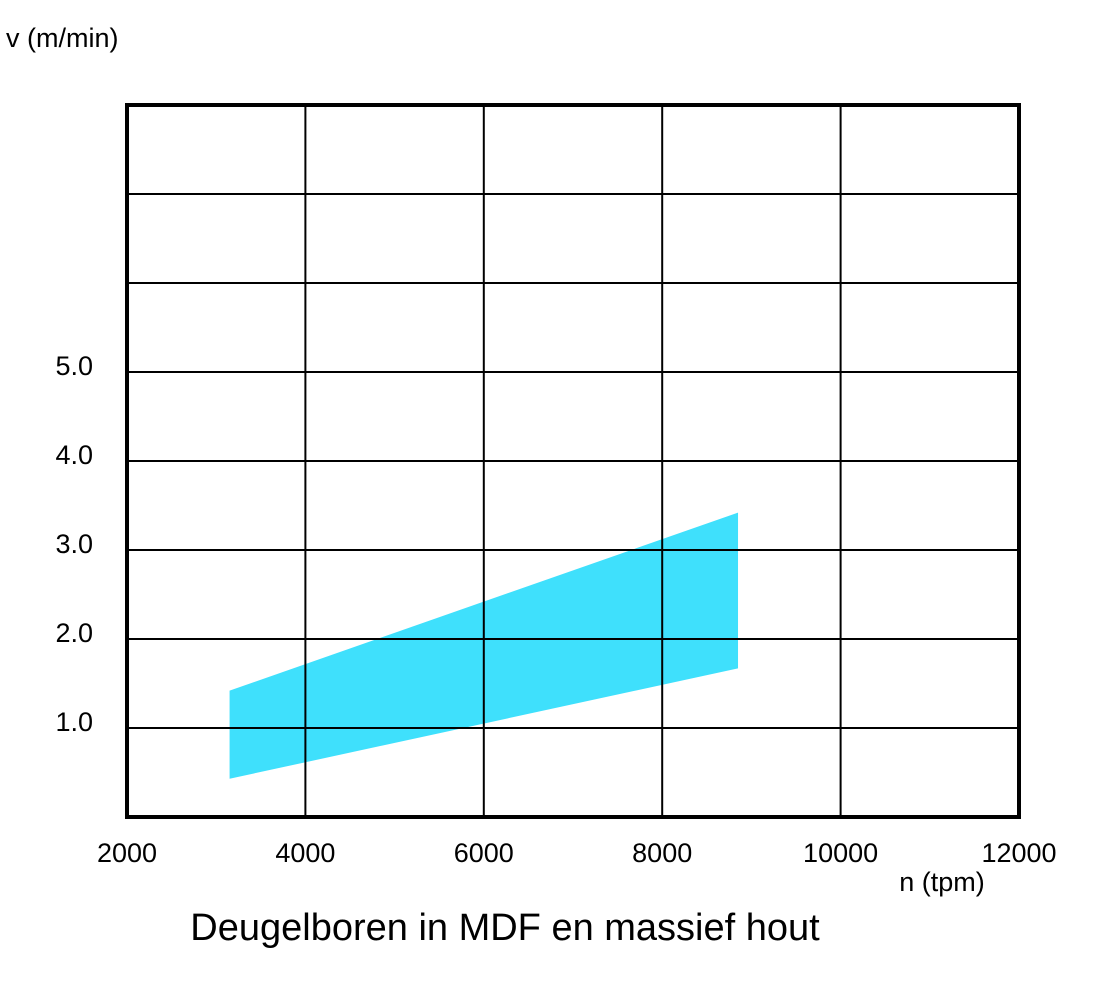 This screenshot has height=988, width=1107. Describe the element at coordinates (662, 853) in the screenshot. I see `x-tick-label: 8000` at that location.